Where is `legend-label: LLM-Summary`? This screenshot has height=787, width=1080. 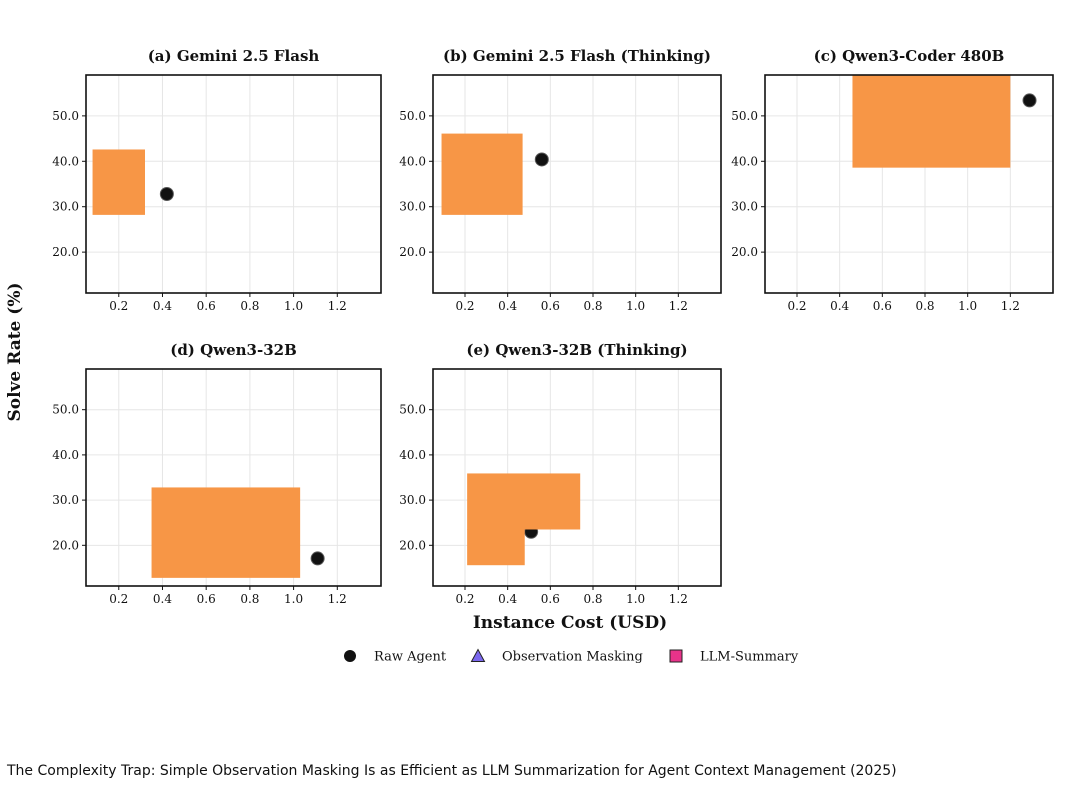 legend-label: LLM-Summary is located at coordinates (749, 657).